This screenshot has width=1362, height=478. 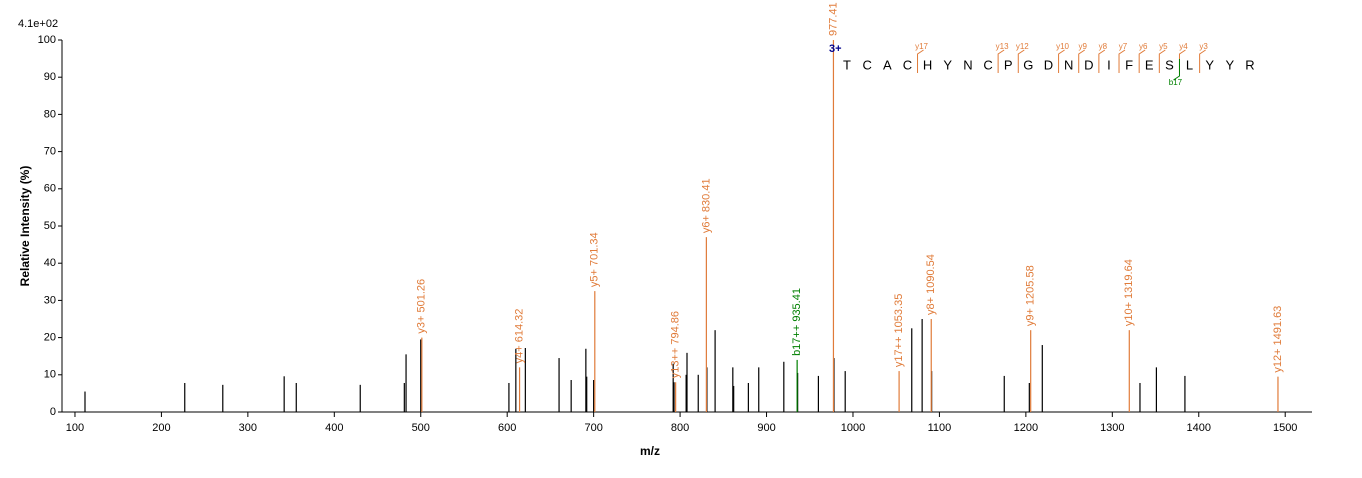 I want to click on peak-label: y10+ 1319.64, so click(x=1129, y=292).